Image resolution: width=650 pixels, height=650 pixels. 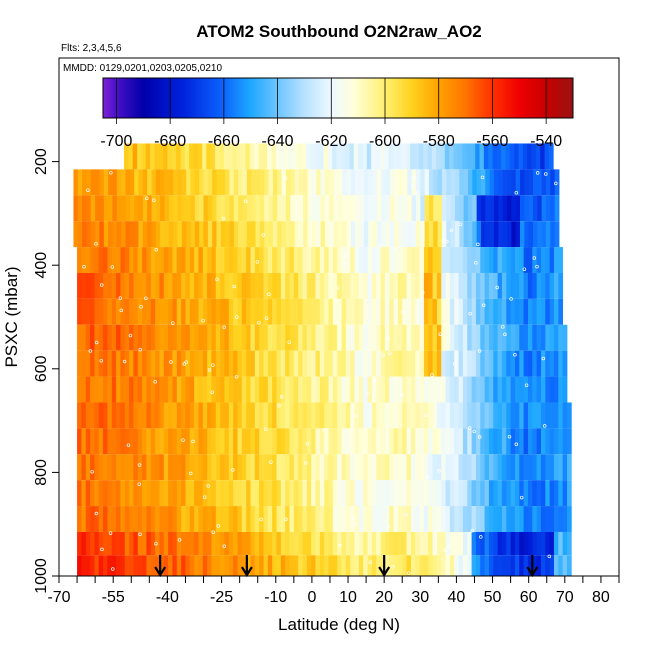 I want to click on x-tick-label: 60, so click(x=529, y=597).